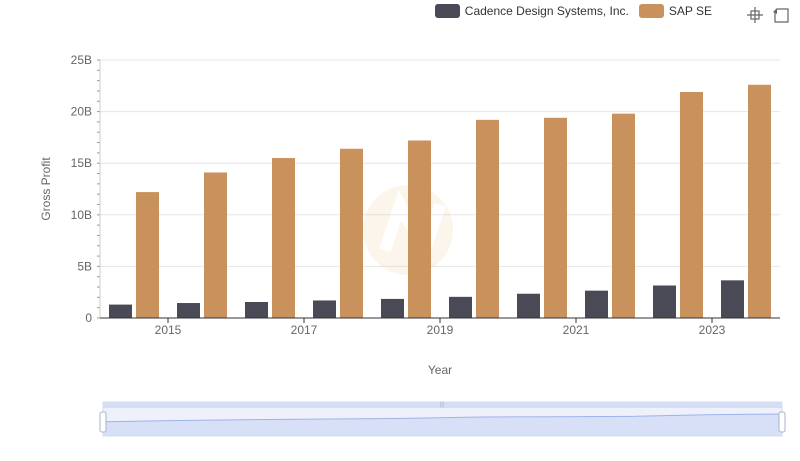 The image size is (800, 461). What do you see at coordinates (81, 60) in the screenshot?
I see `y-tick-label: 25B` at bounding box center [81, 60].